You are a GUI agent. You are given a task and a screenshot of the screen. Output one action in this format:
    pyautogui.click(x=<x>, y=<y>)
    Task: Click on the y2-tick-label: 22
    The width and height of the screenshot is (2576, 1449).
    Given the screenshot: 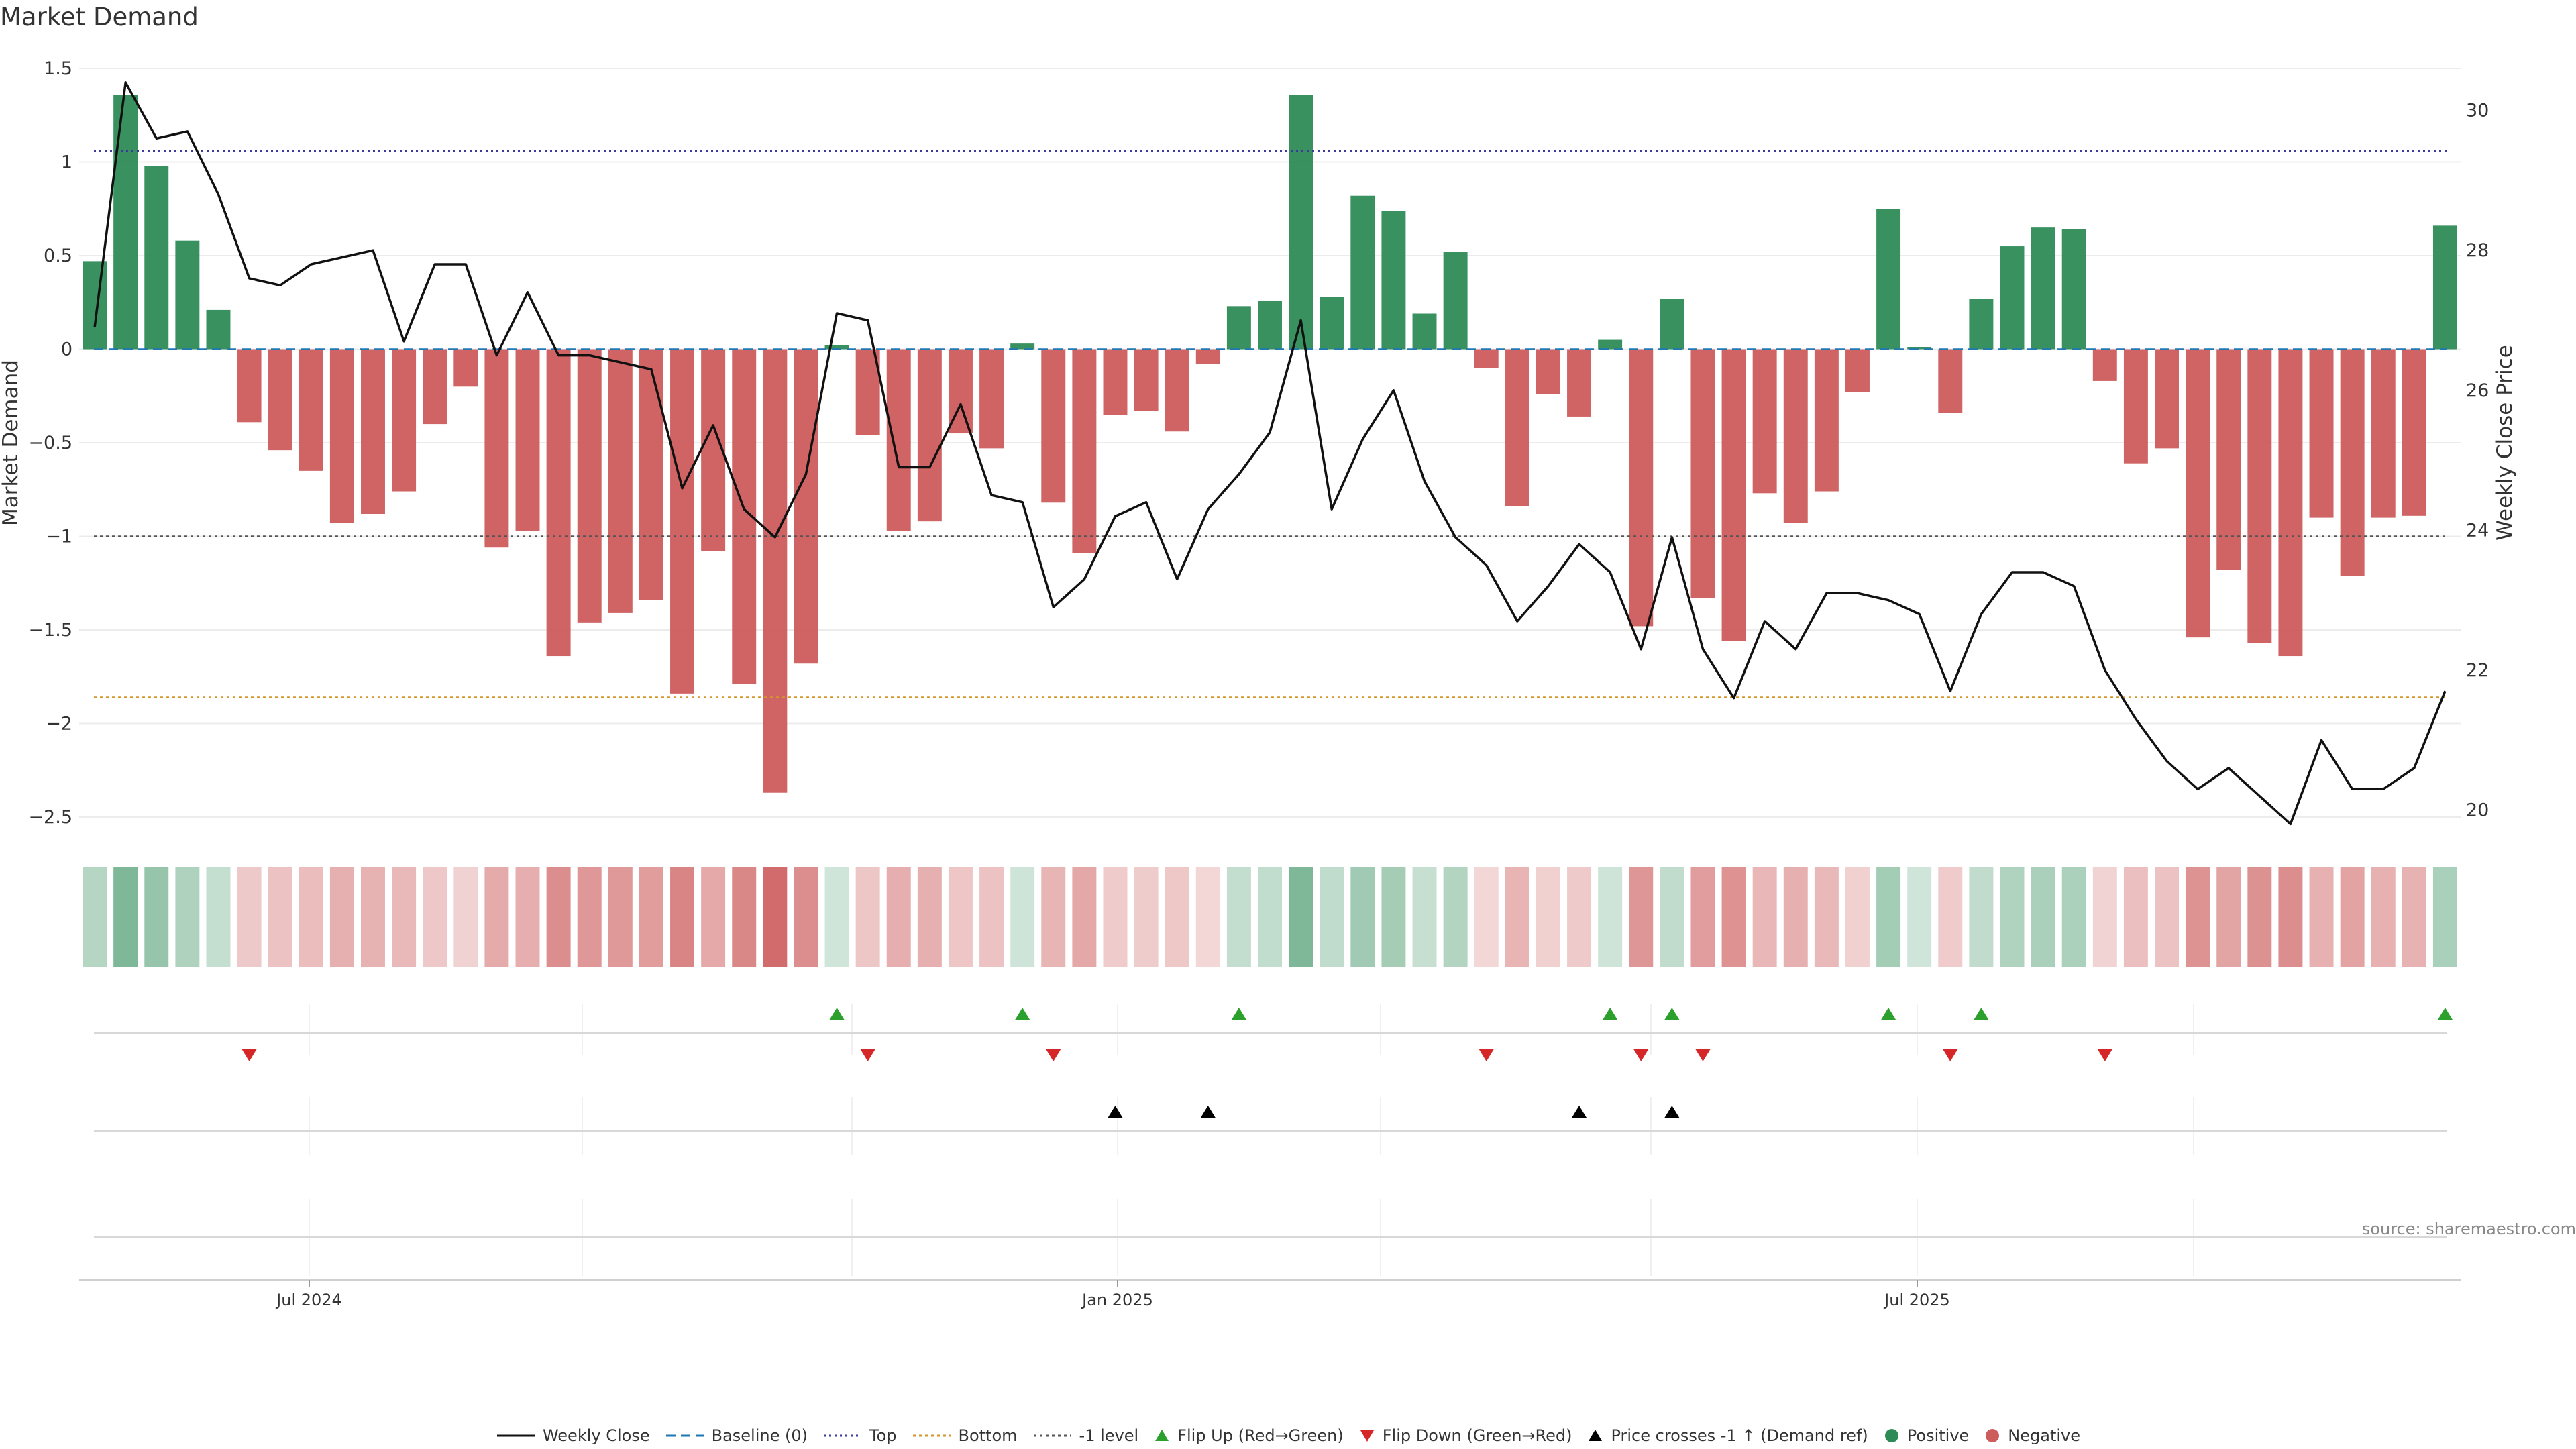 What is the action you would take?
    pyautogui.click(x=2477, y=670)
    